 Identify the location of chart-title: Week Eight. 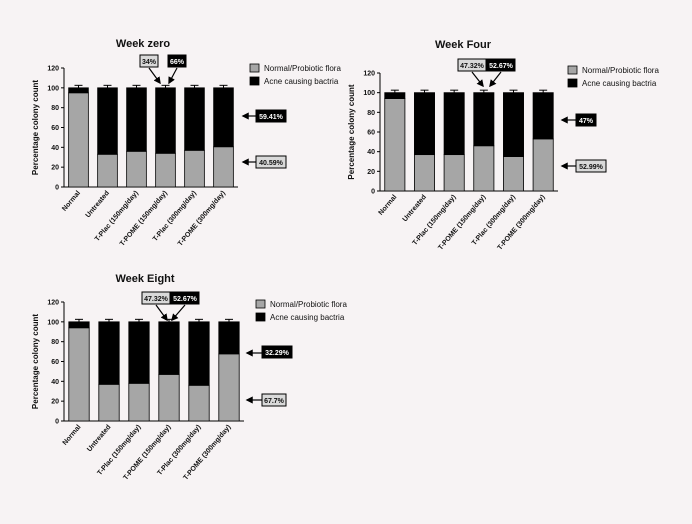
(144, 279).